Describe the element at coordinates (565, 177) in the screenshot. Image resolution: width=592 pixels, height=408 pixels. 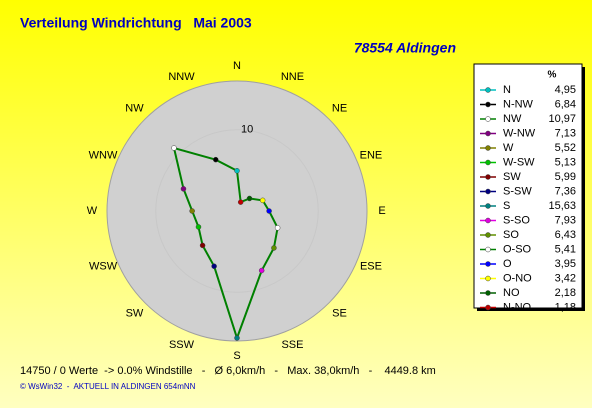
I see `legend-value: 5,99` at that location.